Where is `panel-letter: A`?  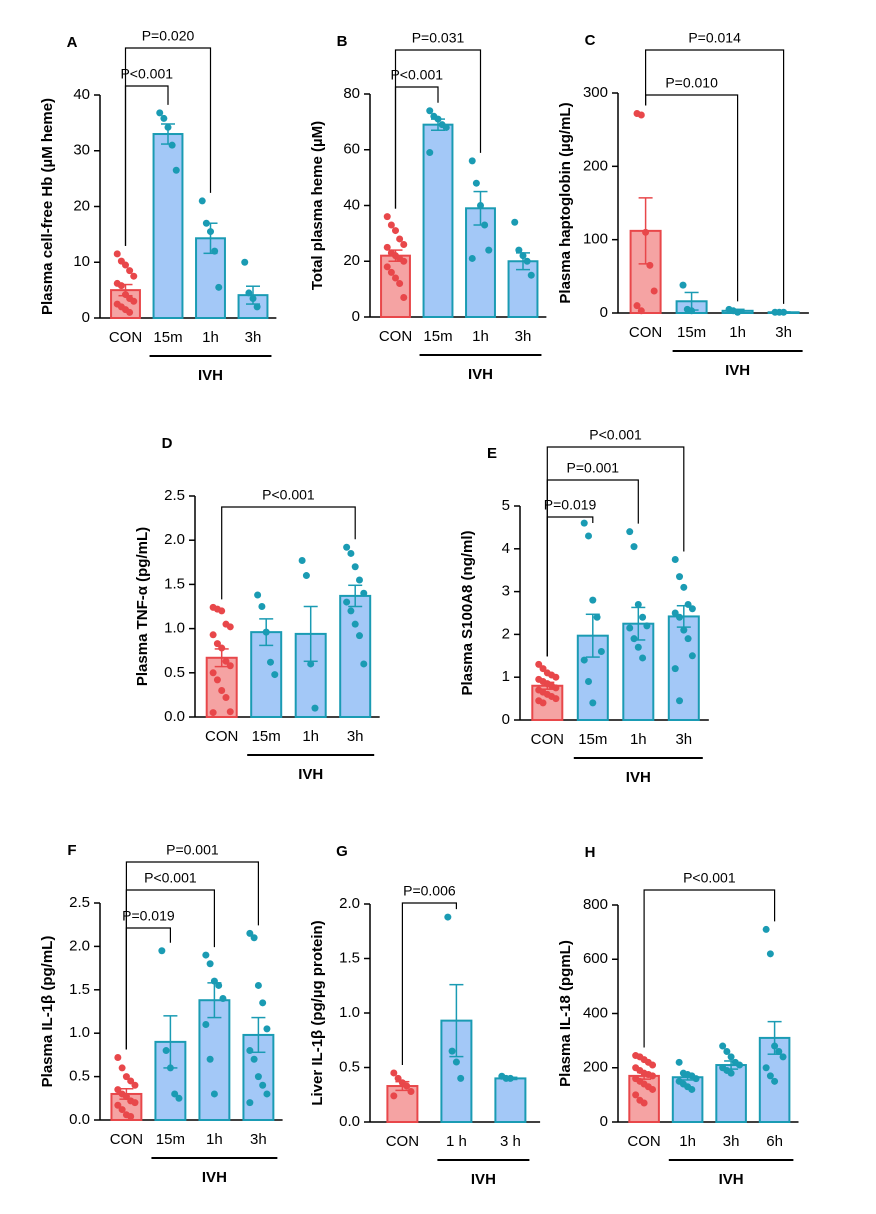
panel-letter: A is located at coordinates (72, 42).